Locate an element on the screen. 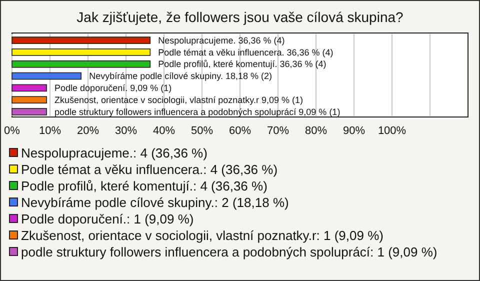 Image resolution: width=480 pixels, height=281 pixels. x-tick-label: 40% is located at coordinates (164, 130).